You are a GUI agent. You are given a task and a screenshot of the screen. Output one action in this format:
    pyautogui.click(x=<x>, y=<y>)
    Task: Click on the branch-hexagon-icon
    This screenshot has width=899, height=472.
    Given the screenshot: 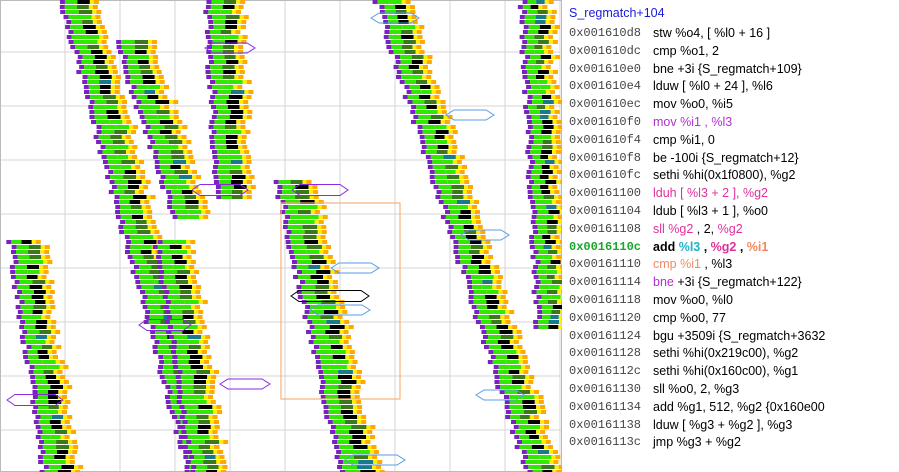 What is the action you would take?
    pyautogui.click(x=220, y=190)
    